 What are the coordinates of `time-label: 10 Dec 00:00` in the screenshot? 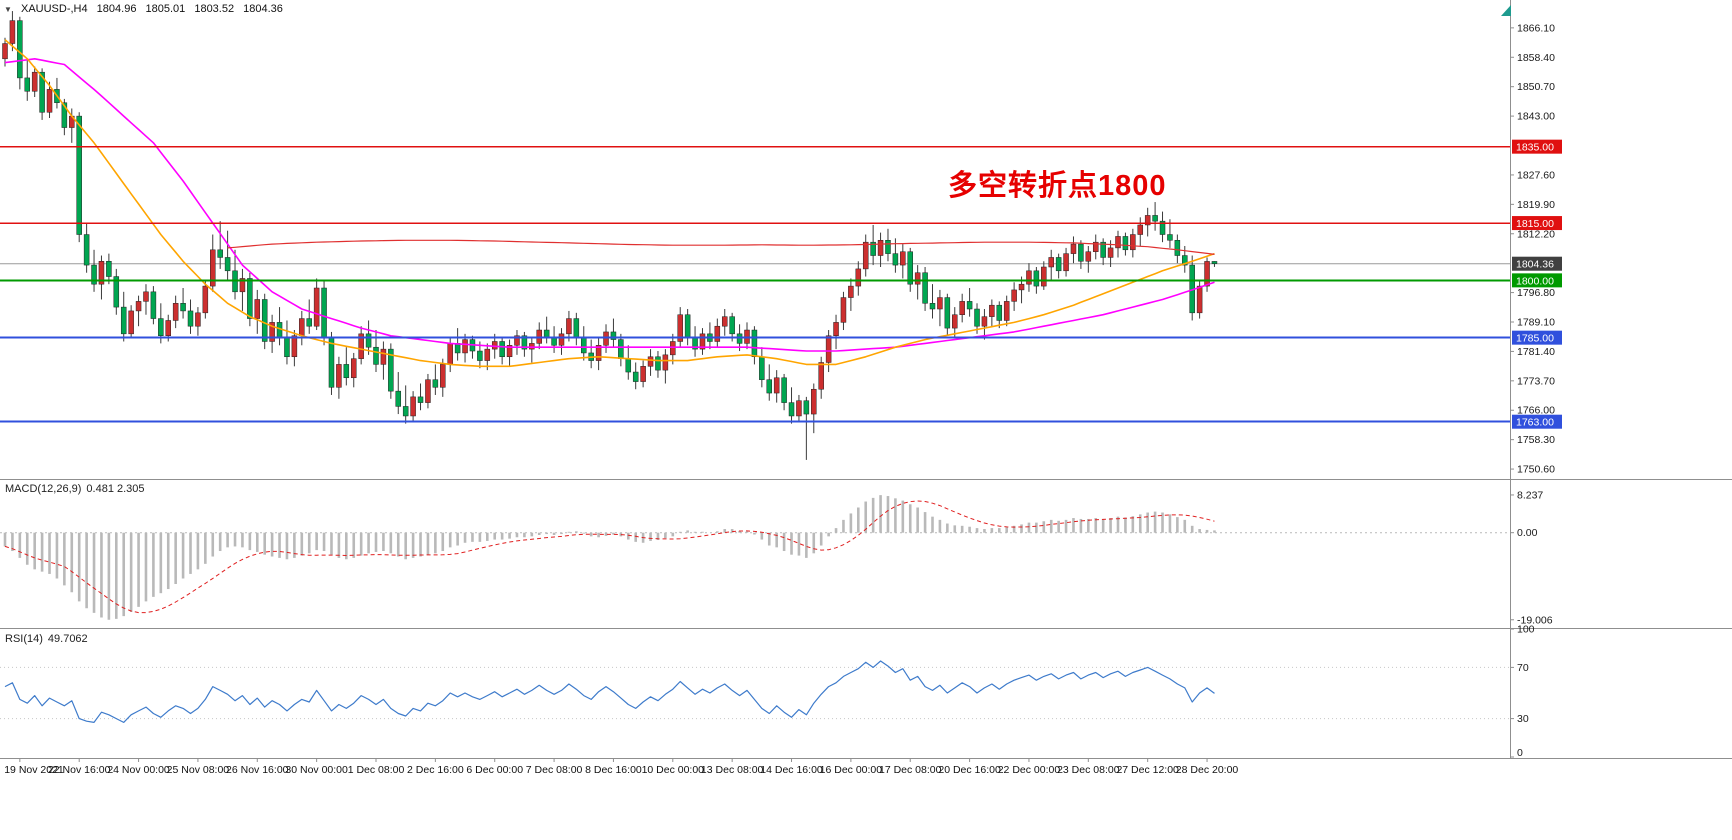 It's located at (673, 770).